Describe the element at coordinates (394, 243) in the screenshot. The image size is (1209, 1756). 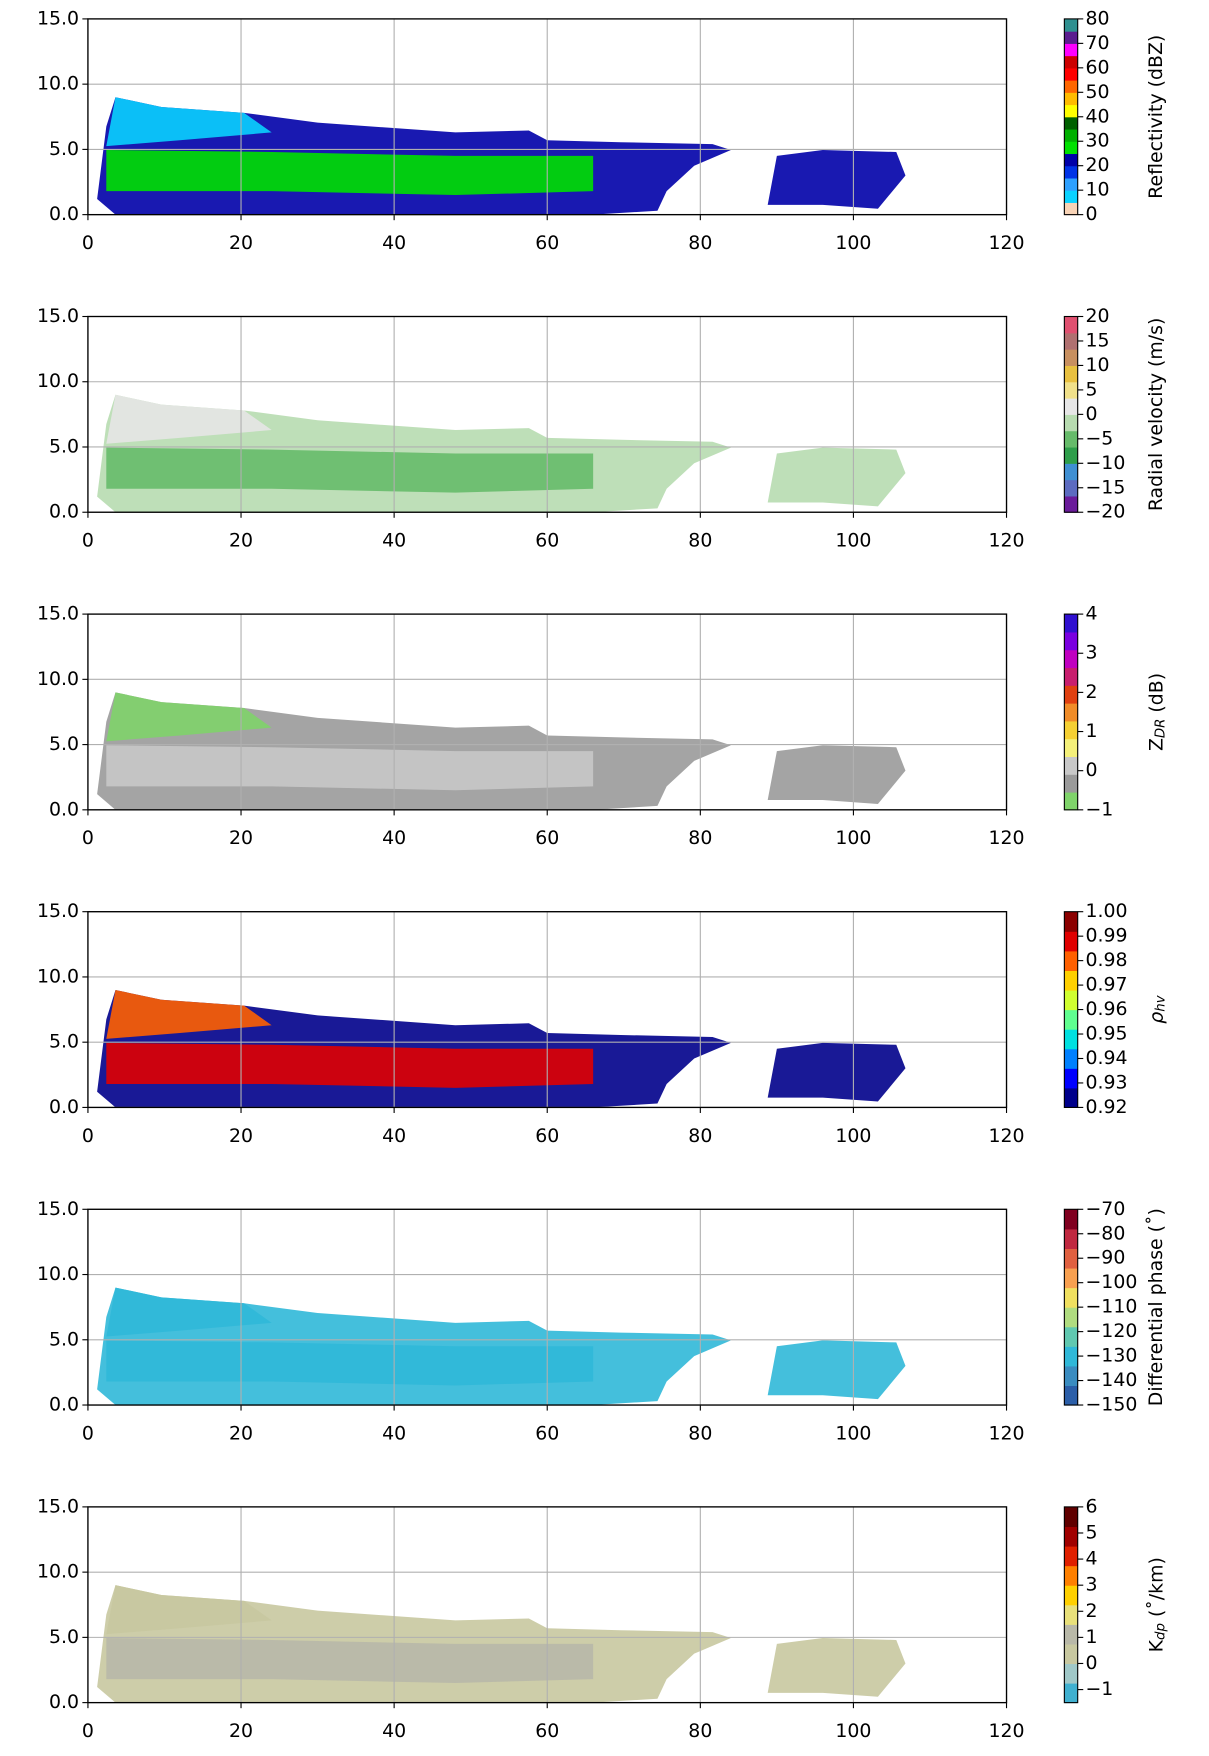
I see `x-tick-label: 40` at that location.